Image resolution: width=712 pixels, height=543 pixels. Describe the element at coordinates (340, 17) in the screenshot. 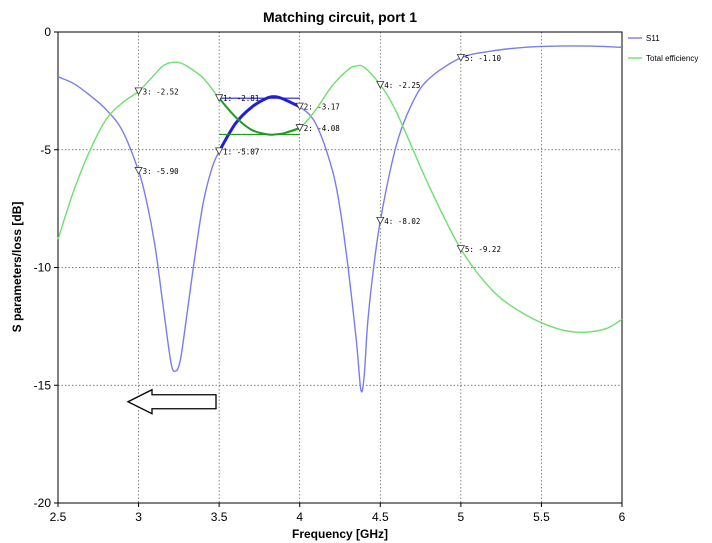

I see `chart-title: Matching circuit, port 1` at that location.